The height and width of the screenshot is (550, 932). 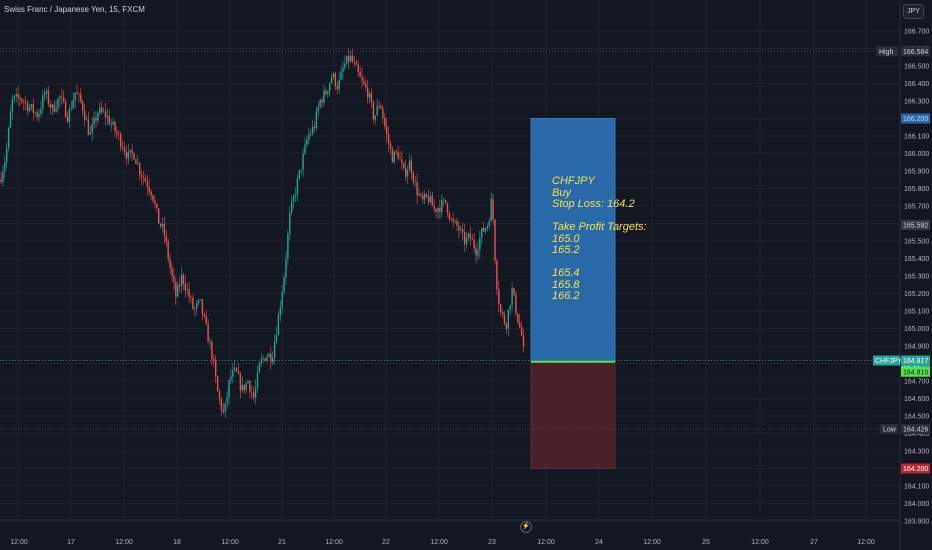 What do you see at coordinates (916, 32) in the screenshot?
I see `y-tick-label: 166.700` at bounding box center [916, 32].